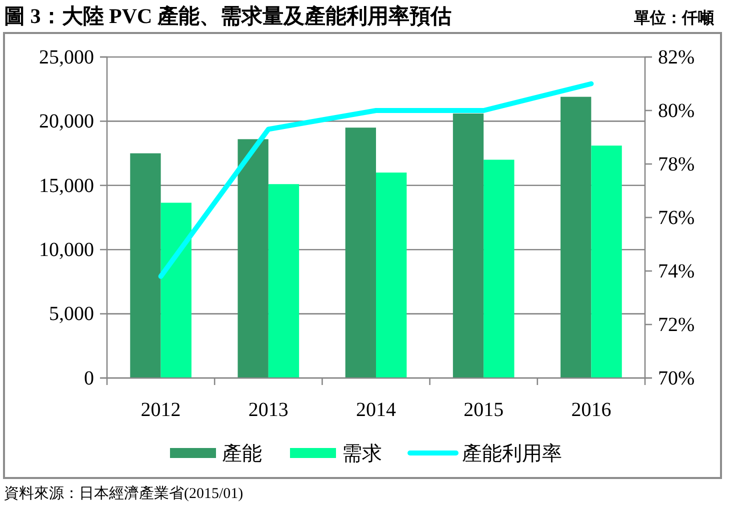 Image resolution: width=730 pixels, height=505 pixels. I want to click on legend-label: 需求, so click(362, 453).